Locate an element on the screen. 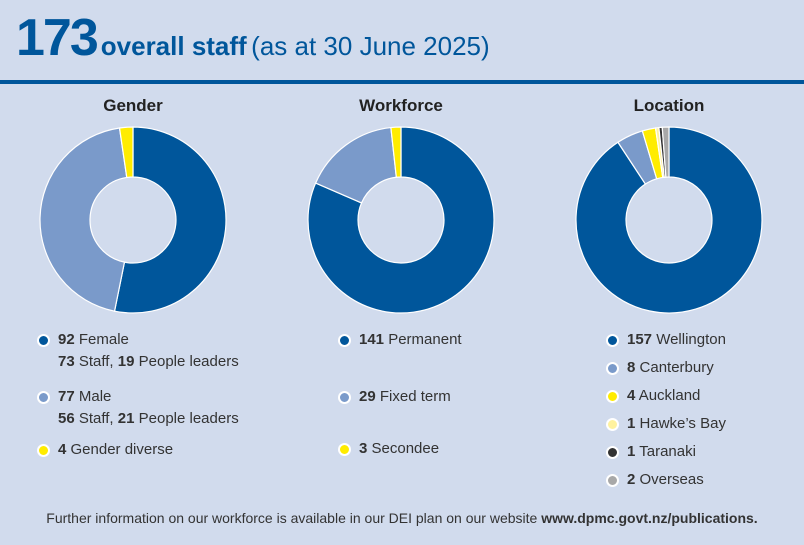 The height and width of the screenshot is (545, 804). page-header: 173 overall staff (as at 30 June 2025) is located at coordinates (253, 38).